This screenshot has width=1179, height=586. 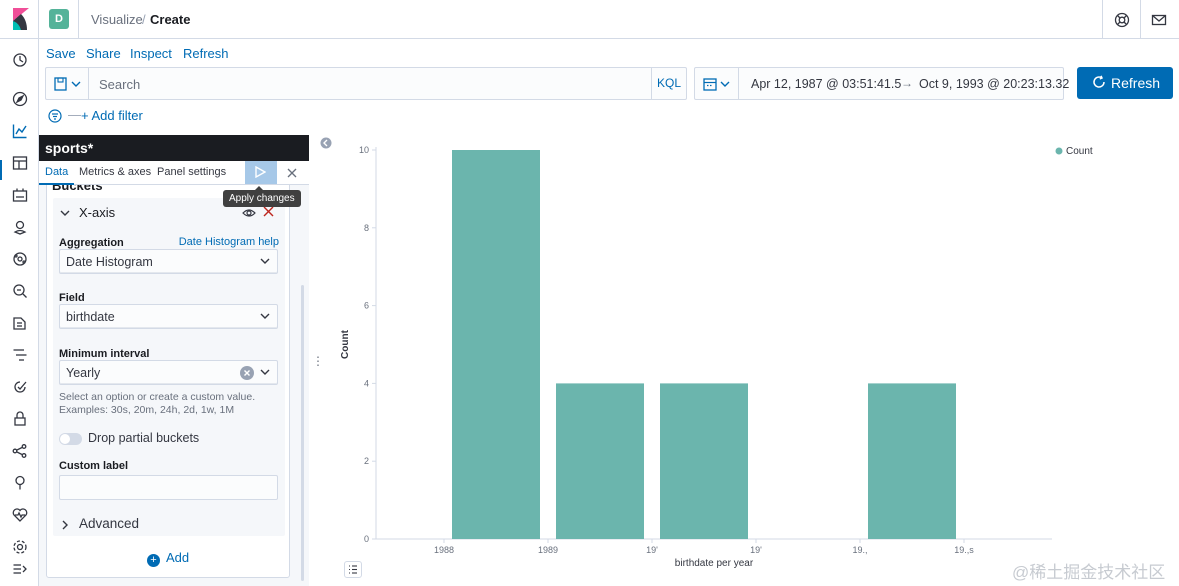 I want to click on legend-toggle-button, so click(x=353, y=569).